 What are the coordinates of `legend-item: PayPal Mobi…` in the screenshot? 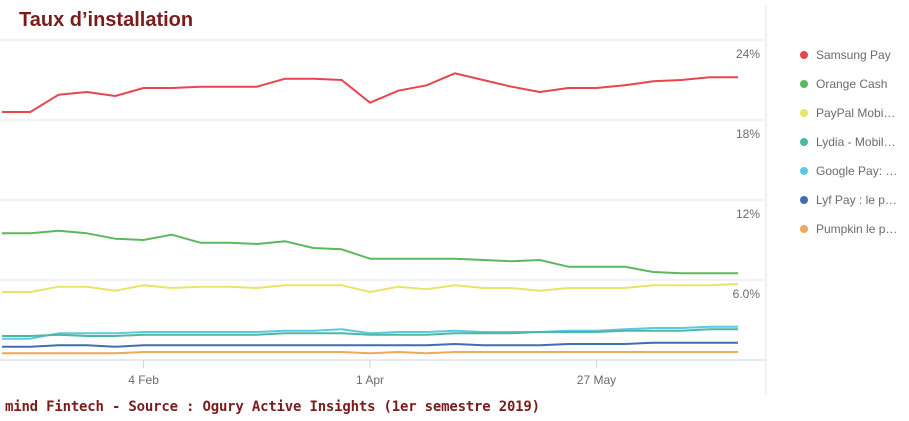 It's located at (854, 112).